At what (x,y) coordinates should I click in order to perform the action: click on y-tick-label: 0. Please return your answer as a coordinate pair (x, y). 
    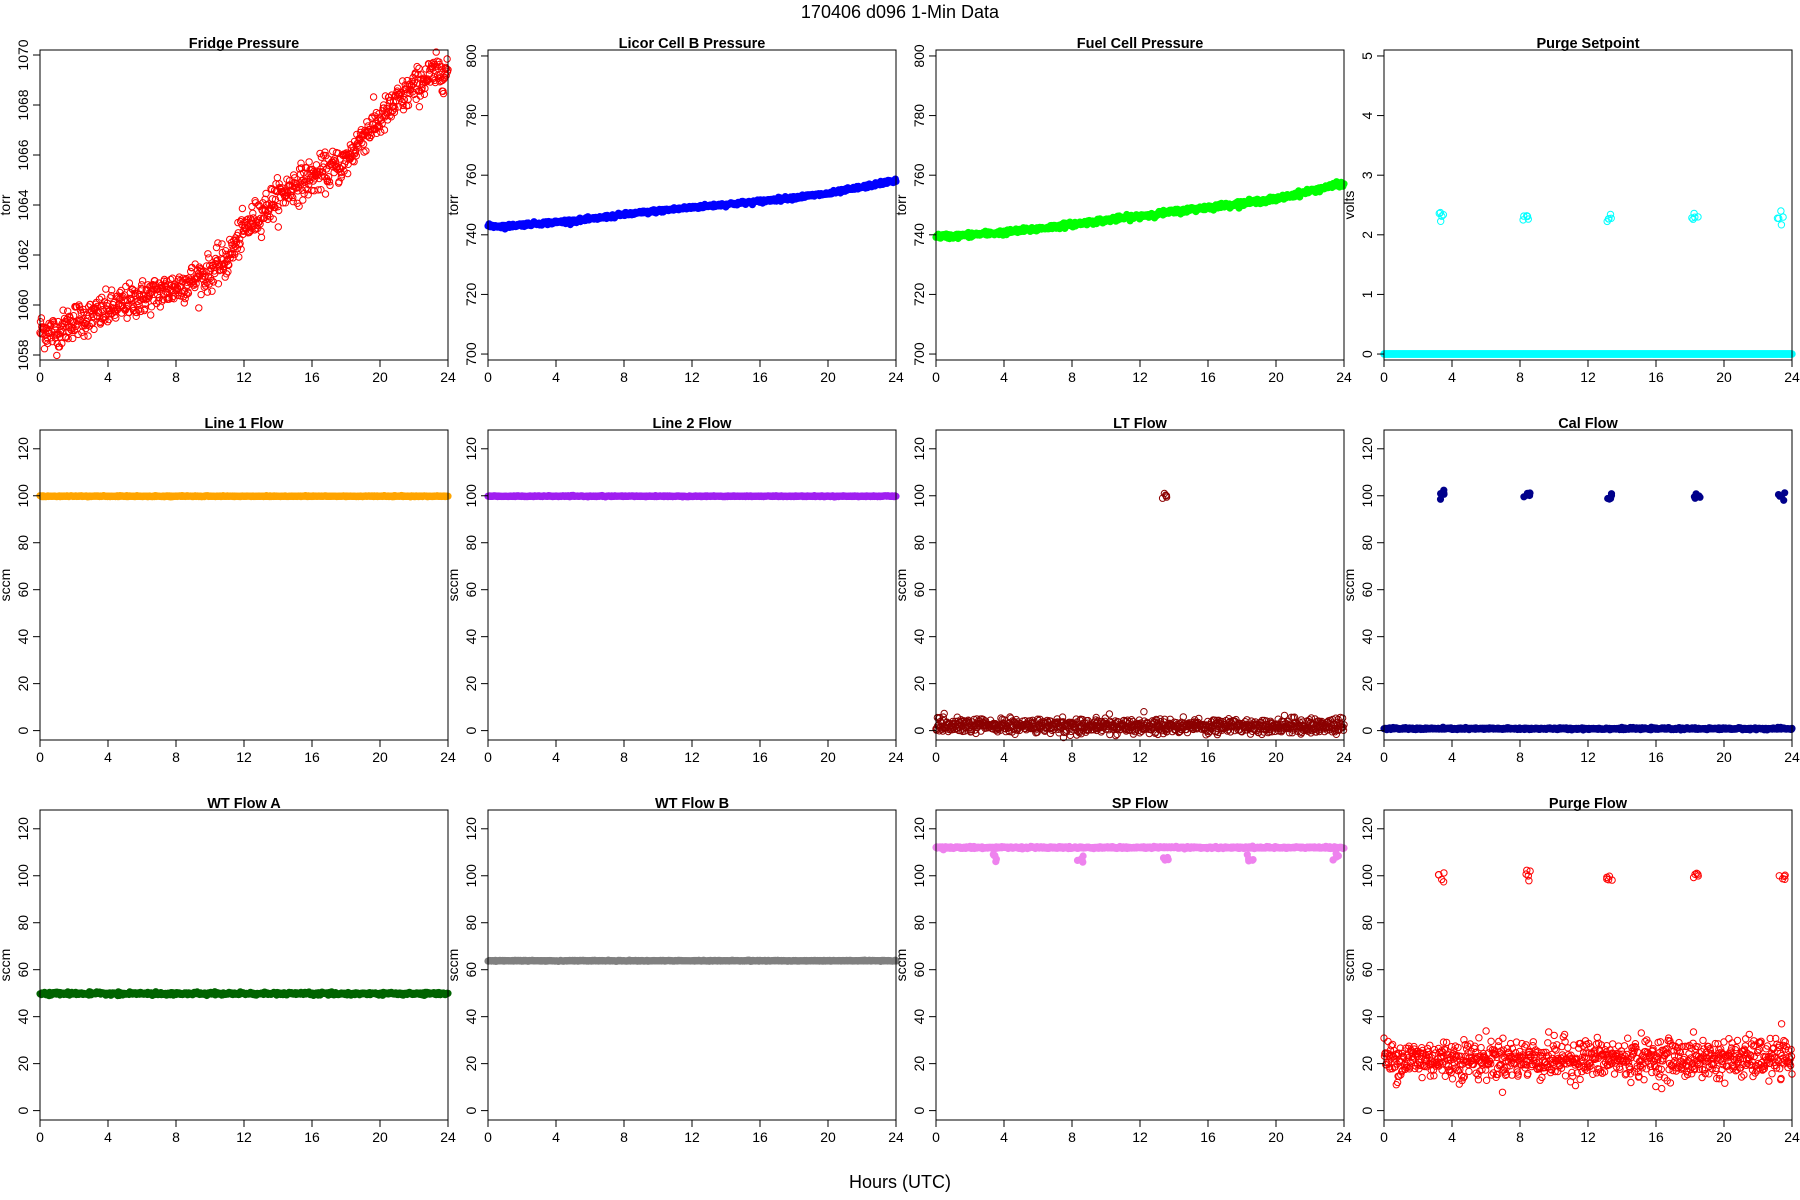
    Looking at the image, I should click on (23, 731).